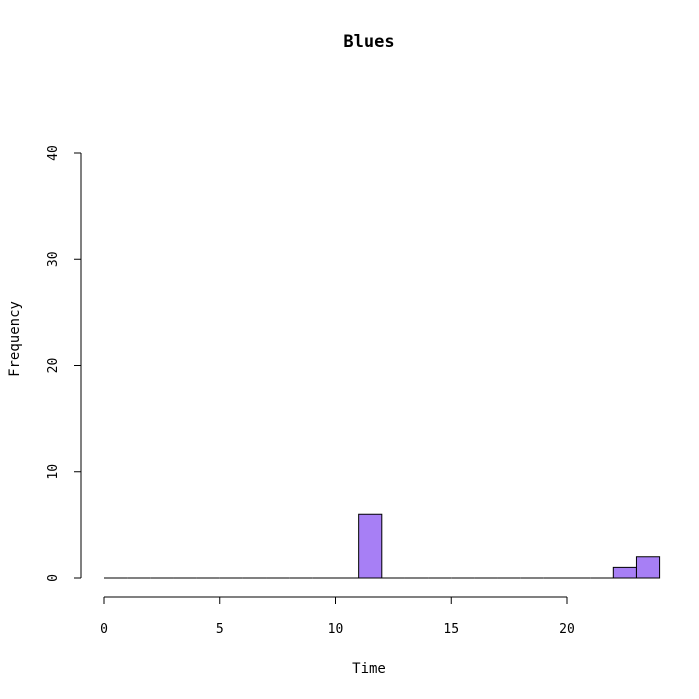  Describe the element at coordinates (451, 629) in the screenshot. I see `x-tick-label: 15` at that location.